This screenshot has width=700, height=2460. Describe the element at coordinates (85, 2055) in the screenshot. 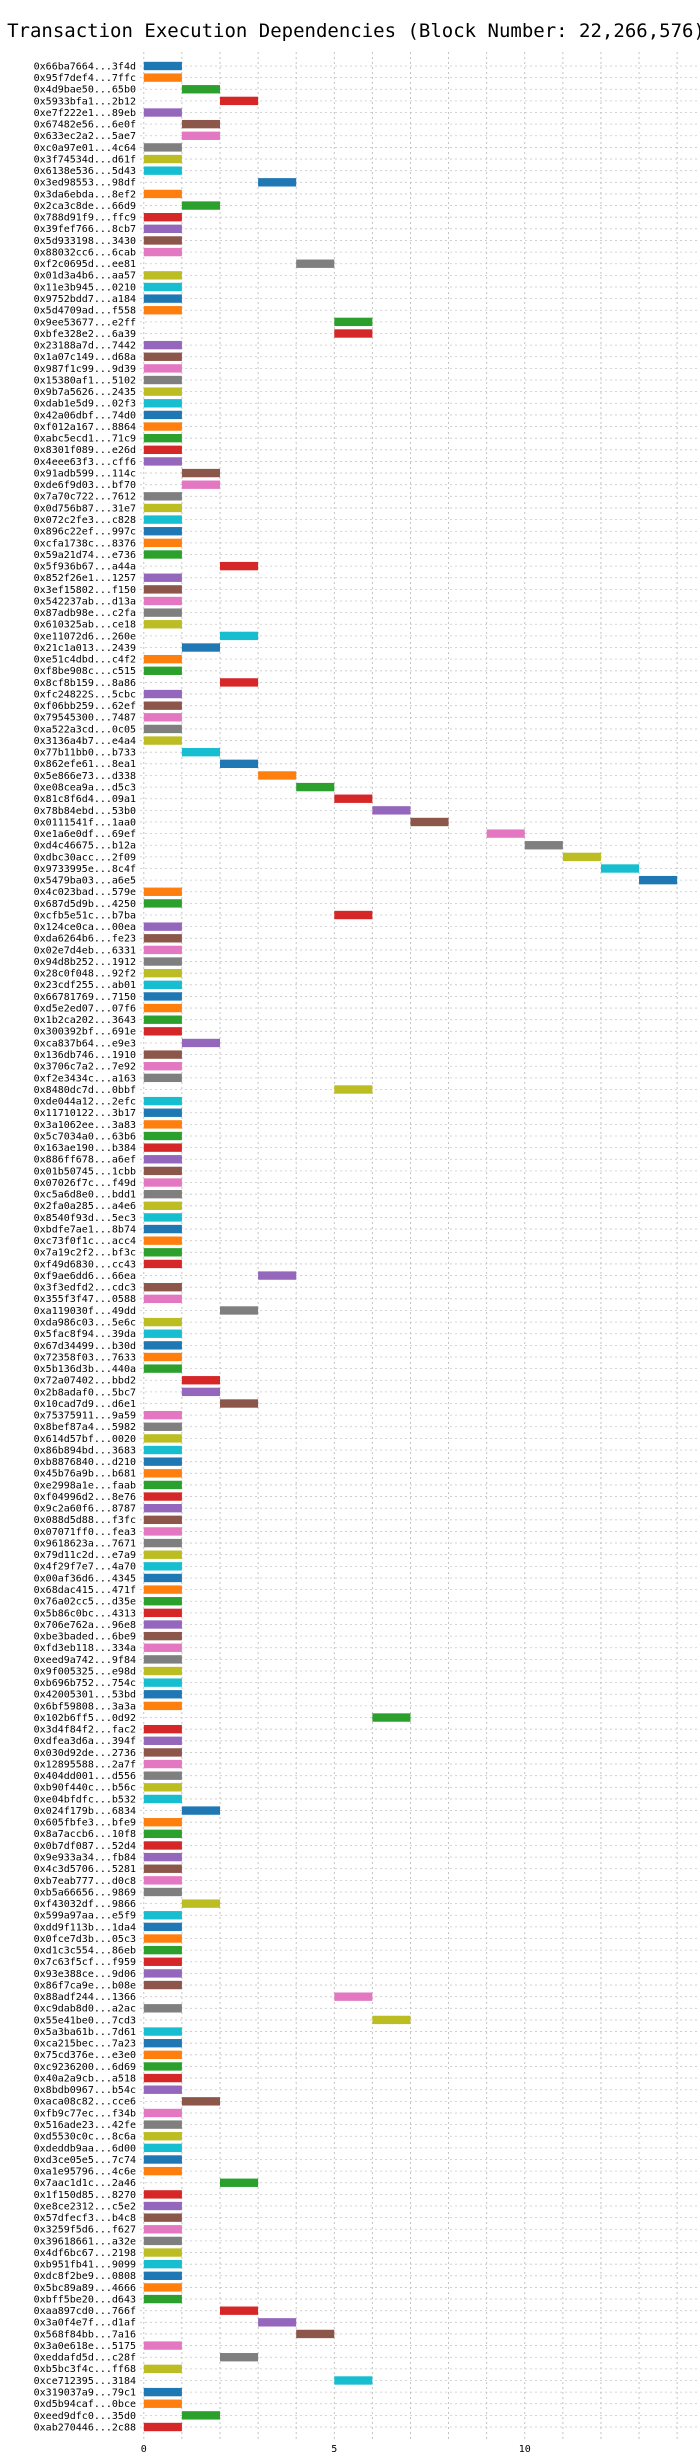

I see `tx-label: 0x75cd376e...e3e0` at that location.